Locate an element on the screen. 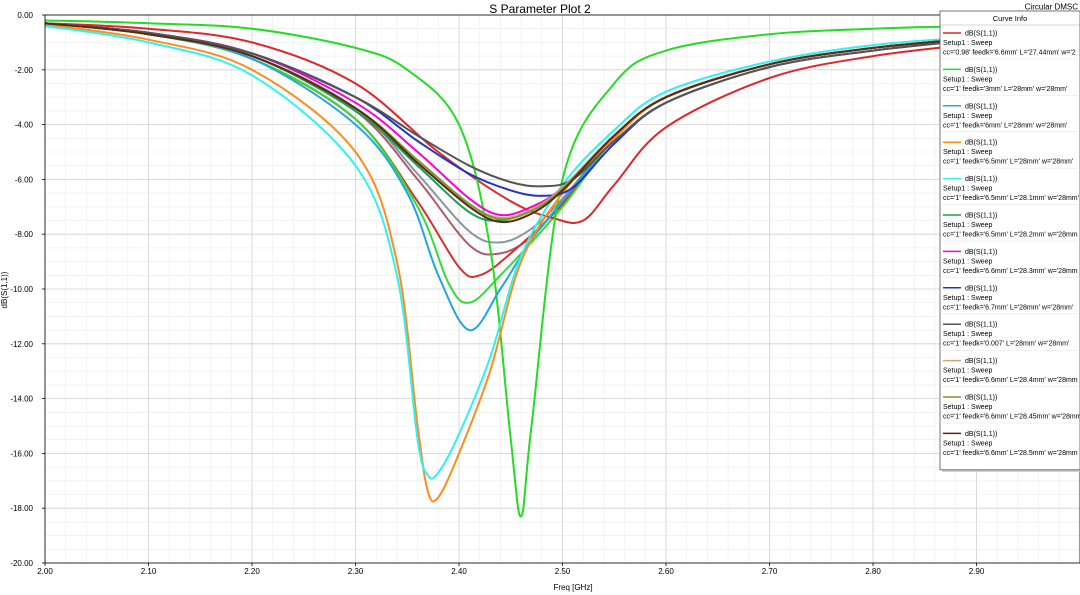 The image size is (1080, 595). y-tick-label: -12.00 is located at coordinates (21, 344).